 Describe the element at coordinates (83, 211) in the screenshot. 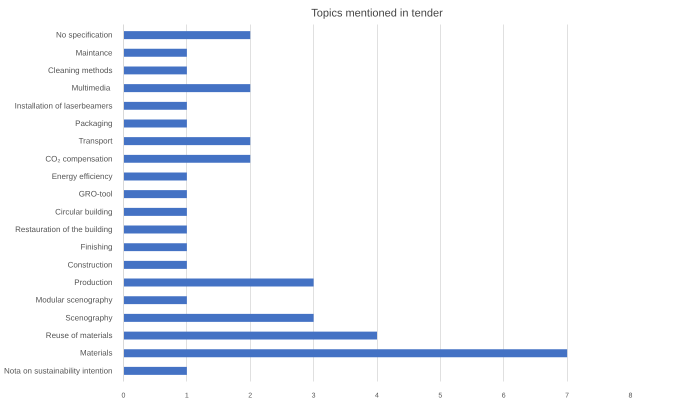

I see `y-tick-label: Circular building` at that location.